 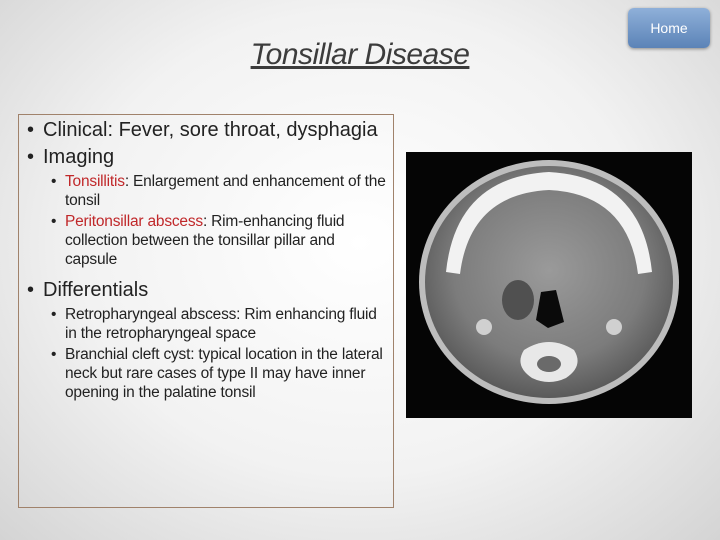 I want to click on term: Peritonsillar abscess, so click(x=134, y=221).